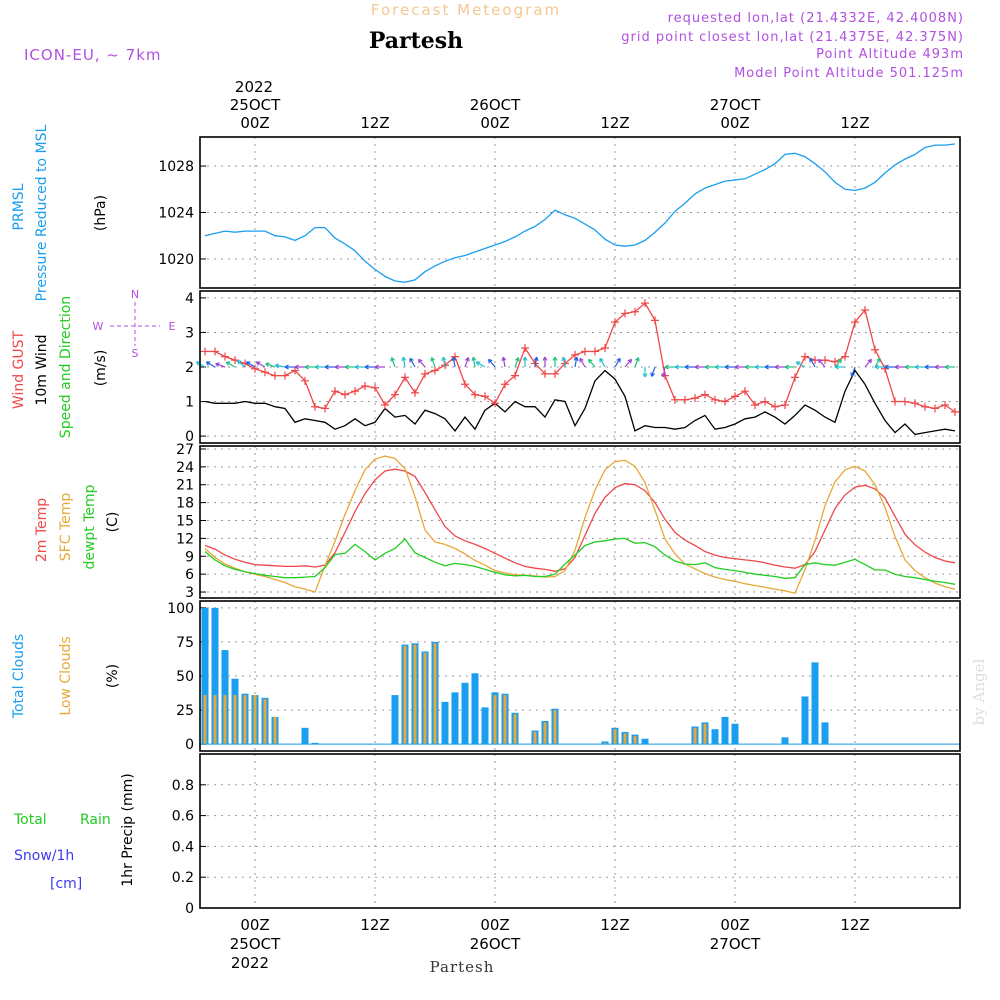  What do you see at coordinates (98, 326) in the screenshot?
I see `compass-w: W` at bounding box center [98, 326].